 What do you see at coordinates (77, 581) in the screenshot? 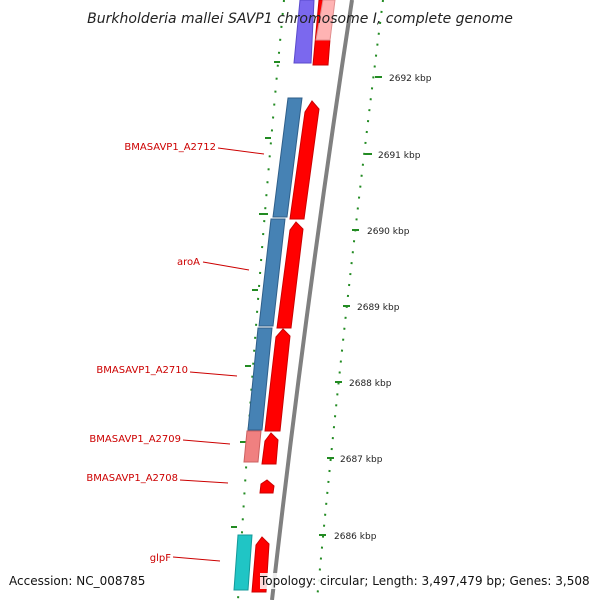
I see `accession-label: Accession: NC_008785` at bounding box center [77, 581].